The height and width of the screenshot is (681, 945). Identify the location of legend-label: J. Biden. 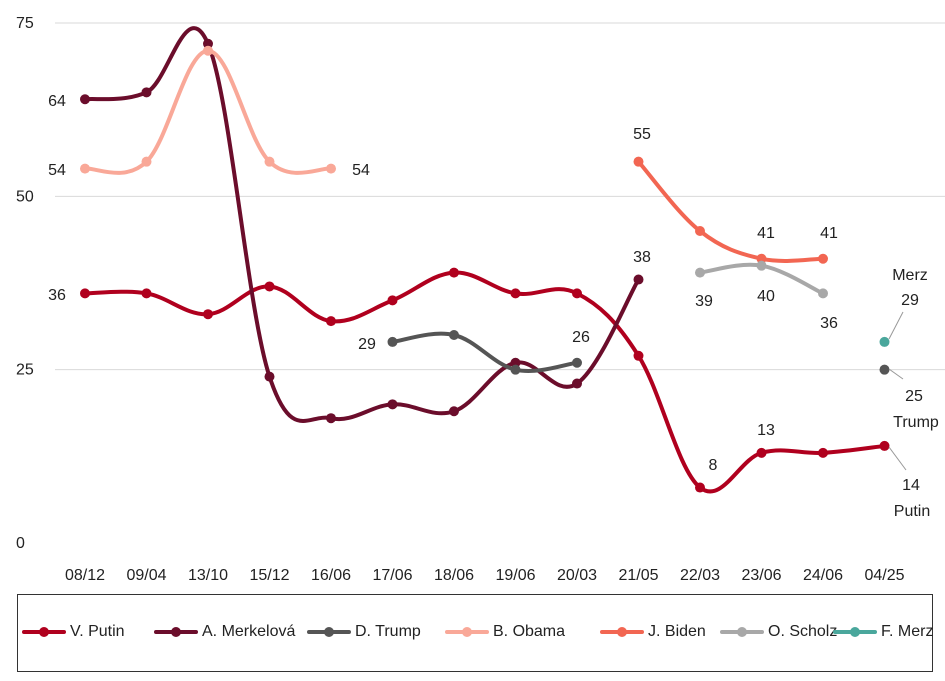
(677, 631).